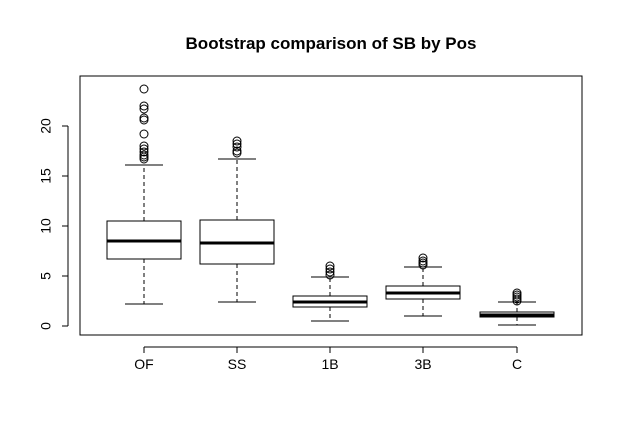 This screenshot has width=624, height=433. I want to click on chart-title: Bootstrap comparison of SB by Pos, so click(331, 43).